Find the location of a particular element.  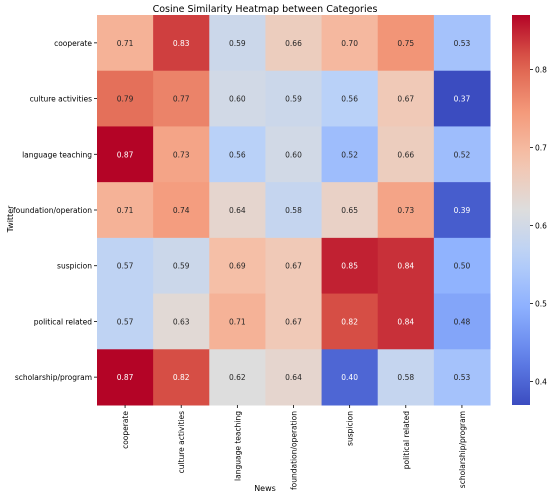

cell-value-label: 0.74 is located at coordinates (181, 210).